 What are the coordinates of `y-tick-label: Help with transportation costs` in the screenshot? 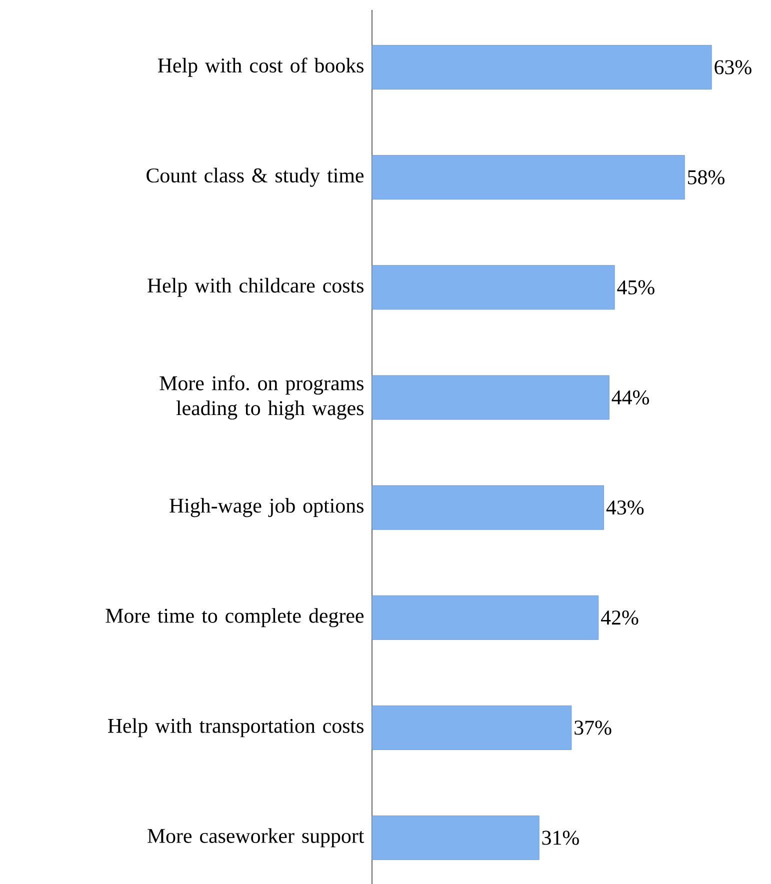 It's located at (236, 728).